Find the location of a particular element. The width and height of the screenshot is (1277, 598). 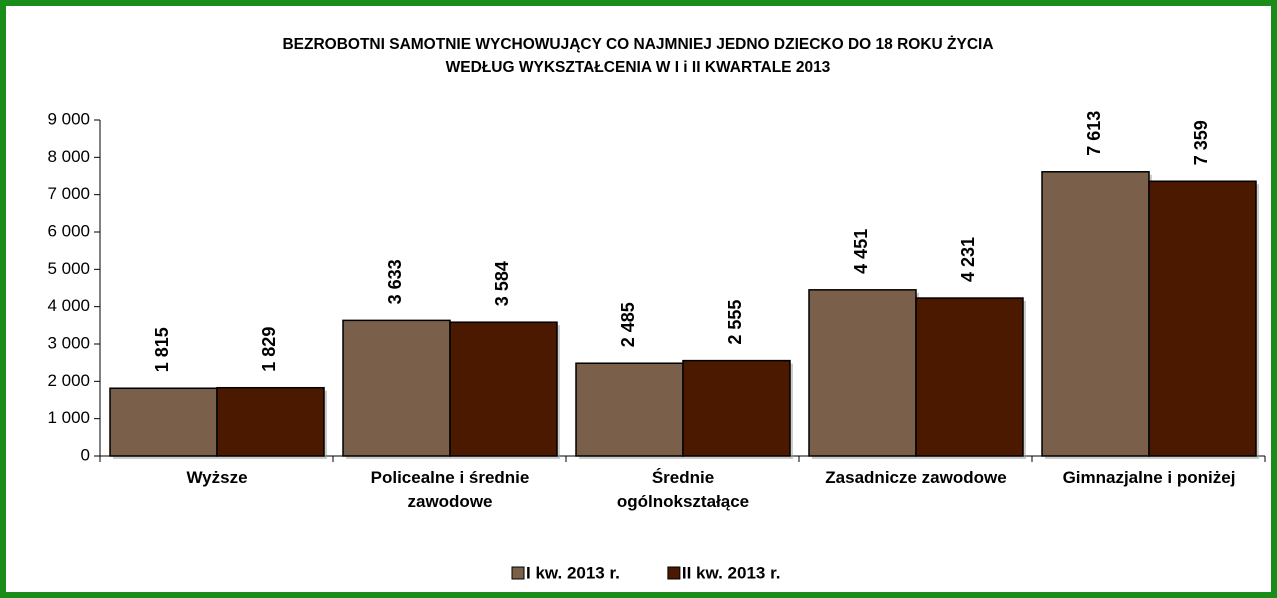

value-label: 1 829 is located at coordinates (269, 349).